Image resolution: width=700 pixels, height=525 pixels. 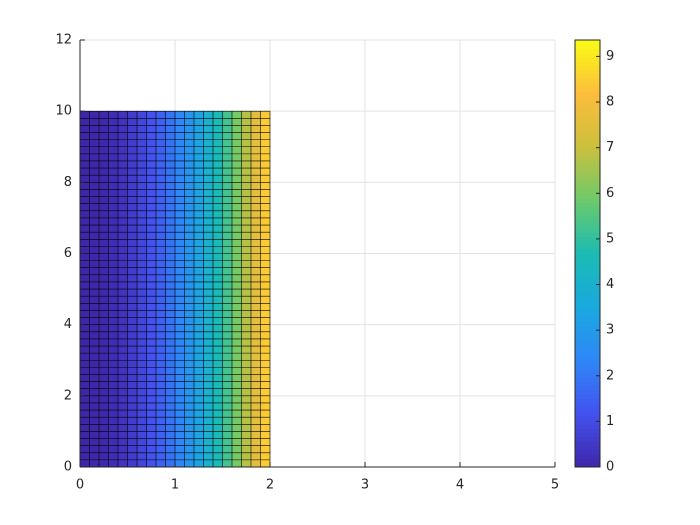 I want to click on colorbar-tick-label: 3, so click(x=610, y=330).